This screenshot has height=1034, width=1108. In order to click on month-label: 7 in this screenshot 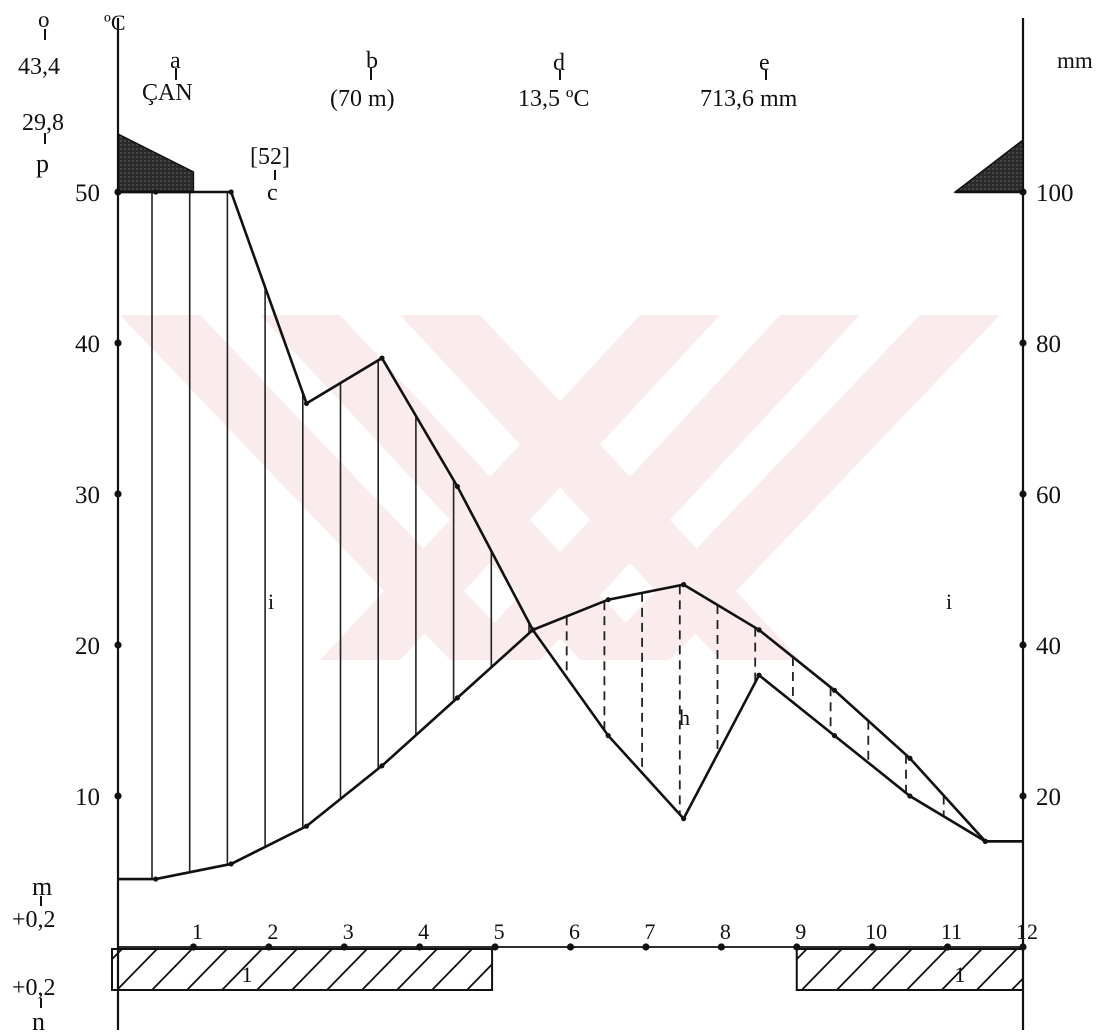, I will do `click(649, 931)`.